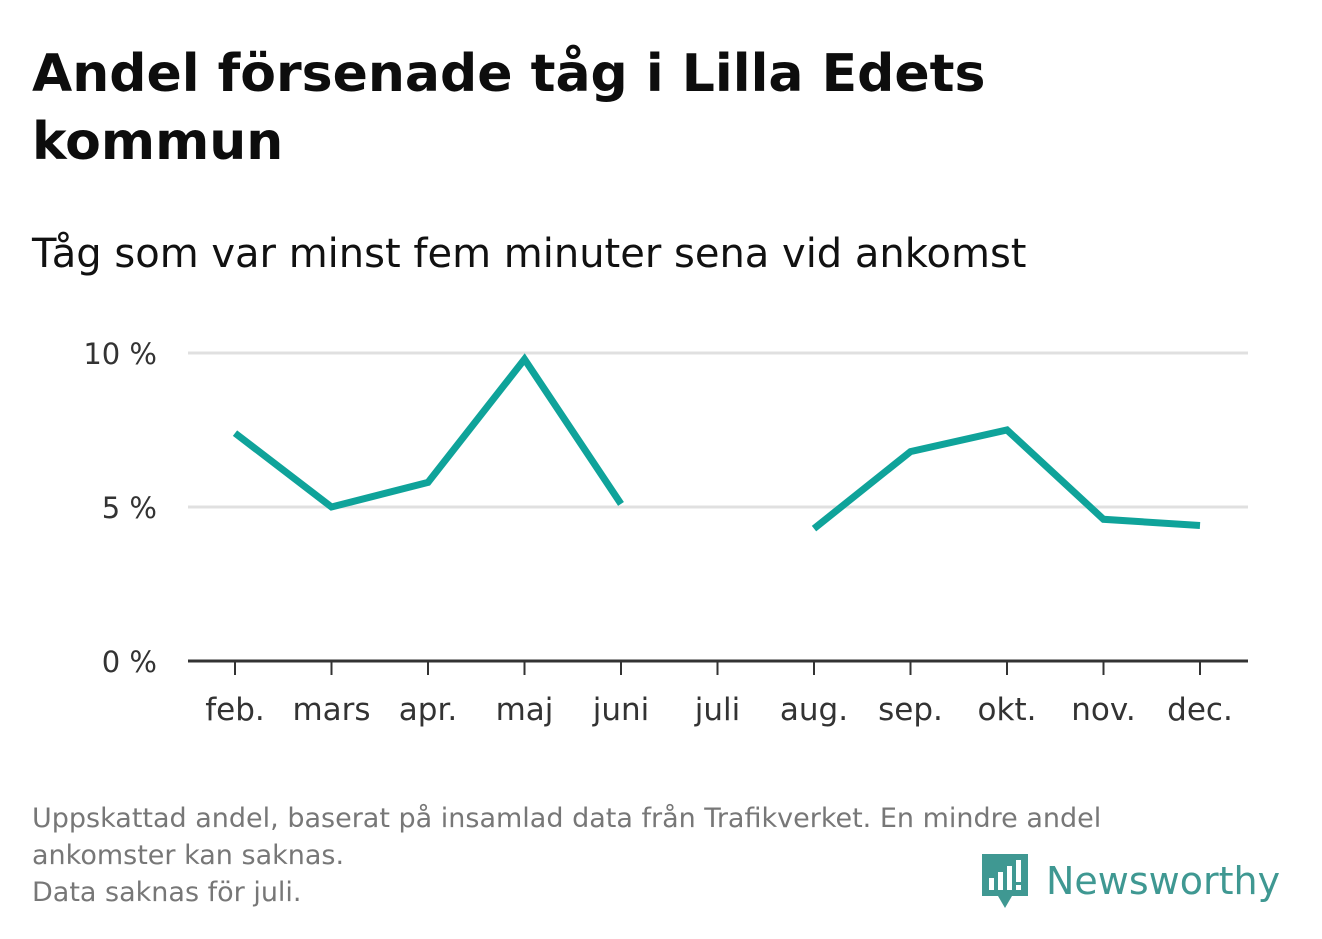 This screenshot has width=1322, height=939. I want to click on chart-title: Andel försenade tåg i Lilla Edets kommun, so click(509, 108).